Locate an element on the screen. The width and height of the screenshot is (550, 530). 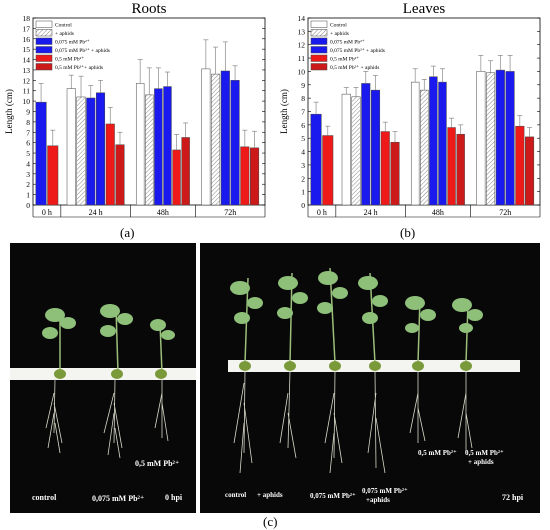
chart-title: Leaves is located at coordinates (424, 9).